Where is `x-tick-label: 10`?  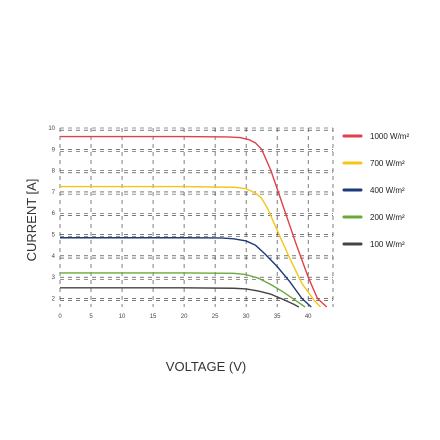
x-tick-label: 10 is located at coordinates (122, 317).